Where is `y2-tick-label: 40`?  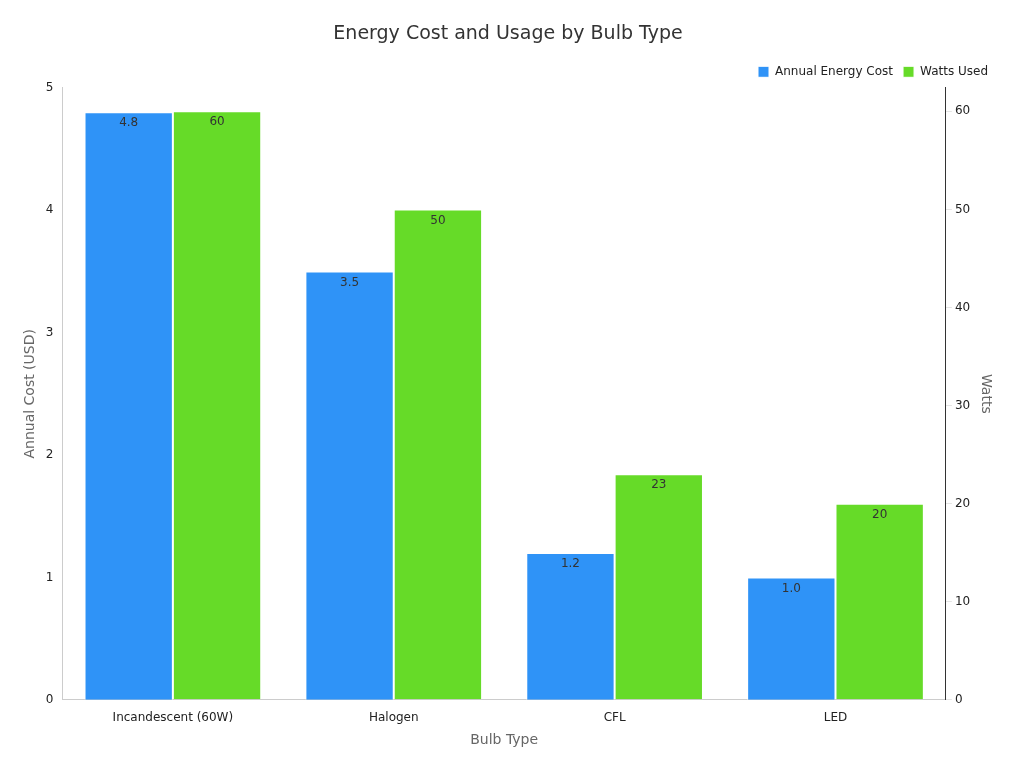
y2-tick-label: 40 is located at coordinates (962, 306).